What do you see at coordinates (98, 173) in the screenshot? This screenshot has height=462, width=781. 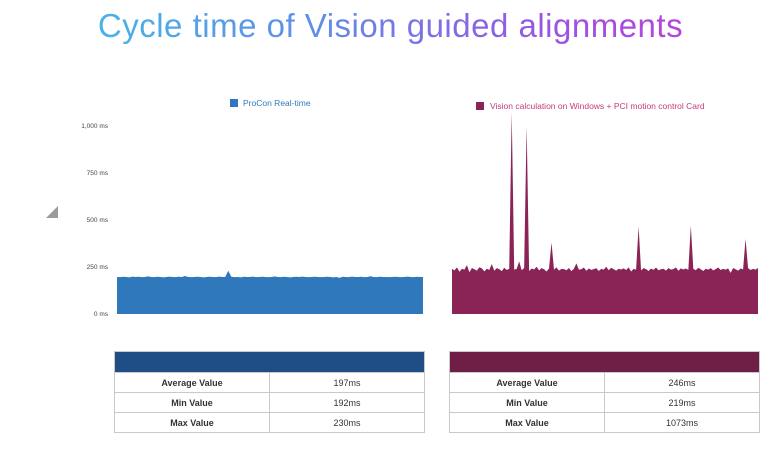 I see `y-tick-label: 750 ms` at bounding box center [98, 173].